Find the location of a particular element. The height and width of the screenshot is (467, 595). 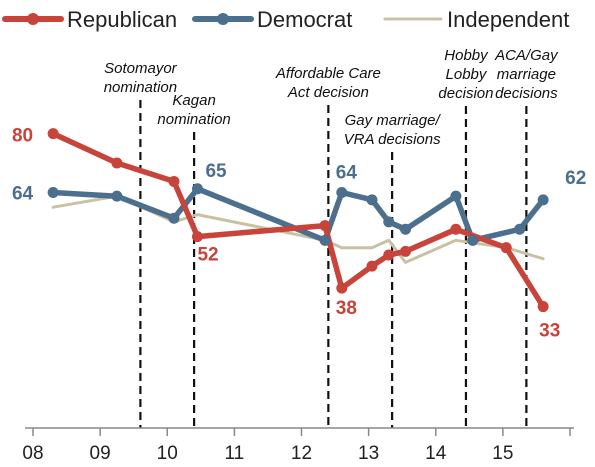

event-label-6: ACA/Gay marriage decisions is located at coordinates (526, 74).